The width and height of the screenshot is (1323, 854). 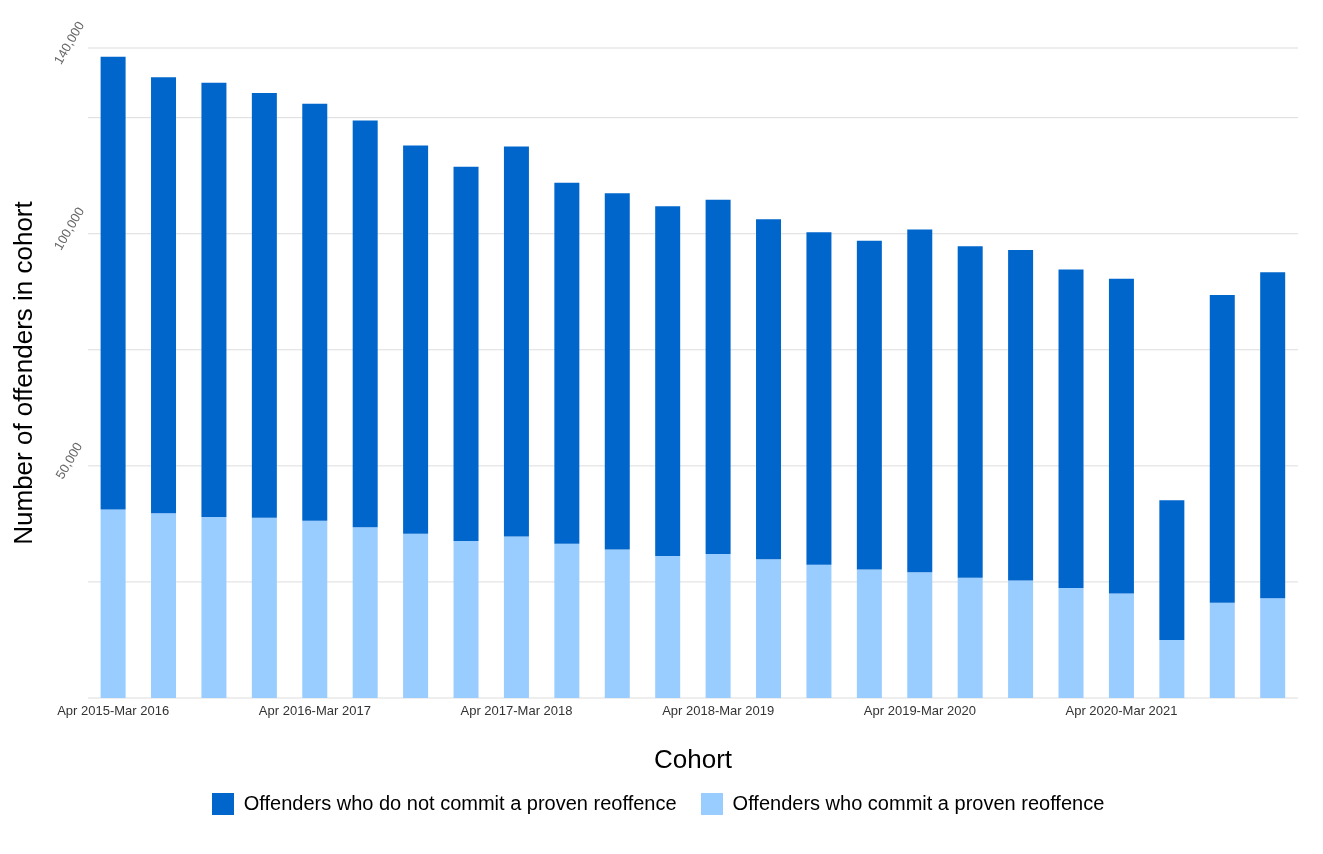 What do you see at coordinates (918, 803) in the screenshot?
I see `legend-label: Offenders who commit a proven reoffence` at bounding box center [918, 803].